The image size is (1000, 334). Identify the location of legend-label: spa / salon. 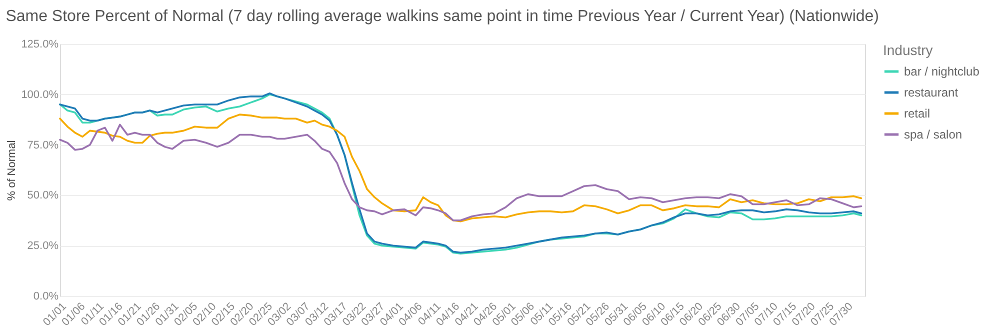
(933, 135).